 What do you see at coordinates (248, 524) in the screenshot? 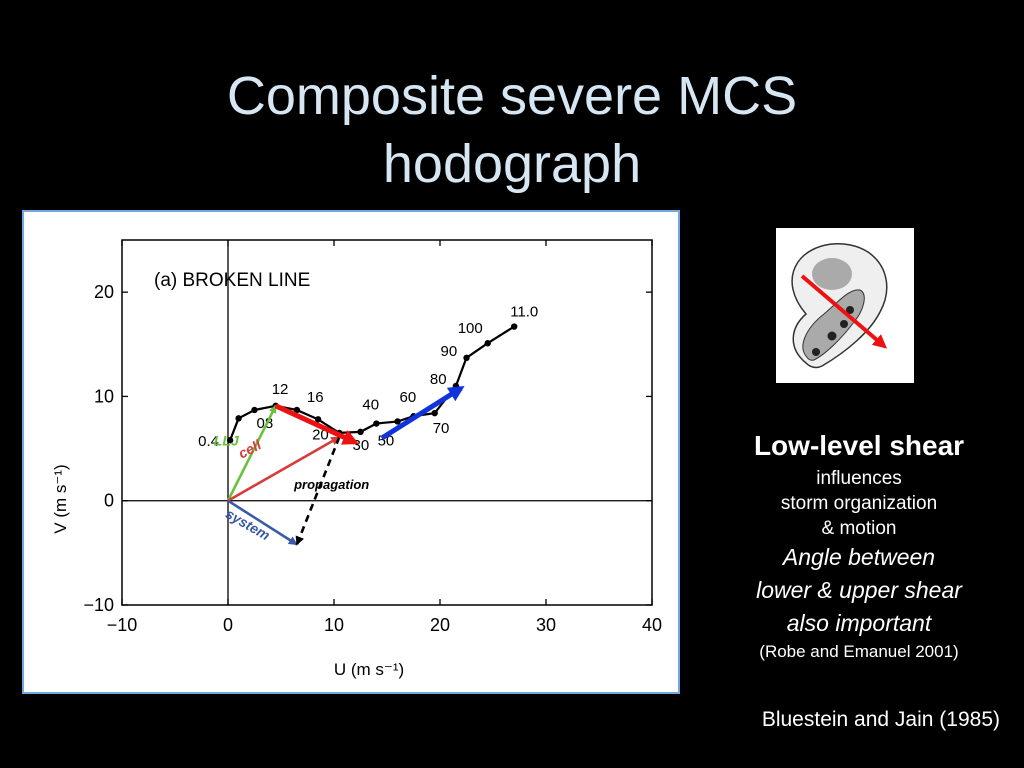
I see `system-vector-label: system` at bounding box center [248, 524].